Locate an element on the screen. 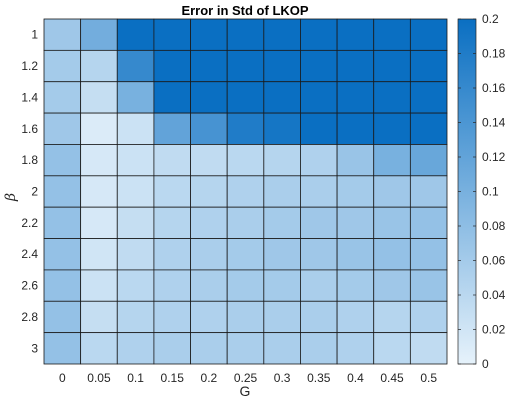  y-tick-label: 2.4 is located at coordinates (29, 254).